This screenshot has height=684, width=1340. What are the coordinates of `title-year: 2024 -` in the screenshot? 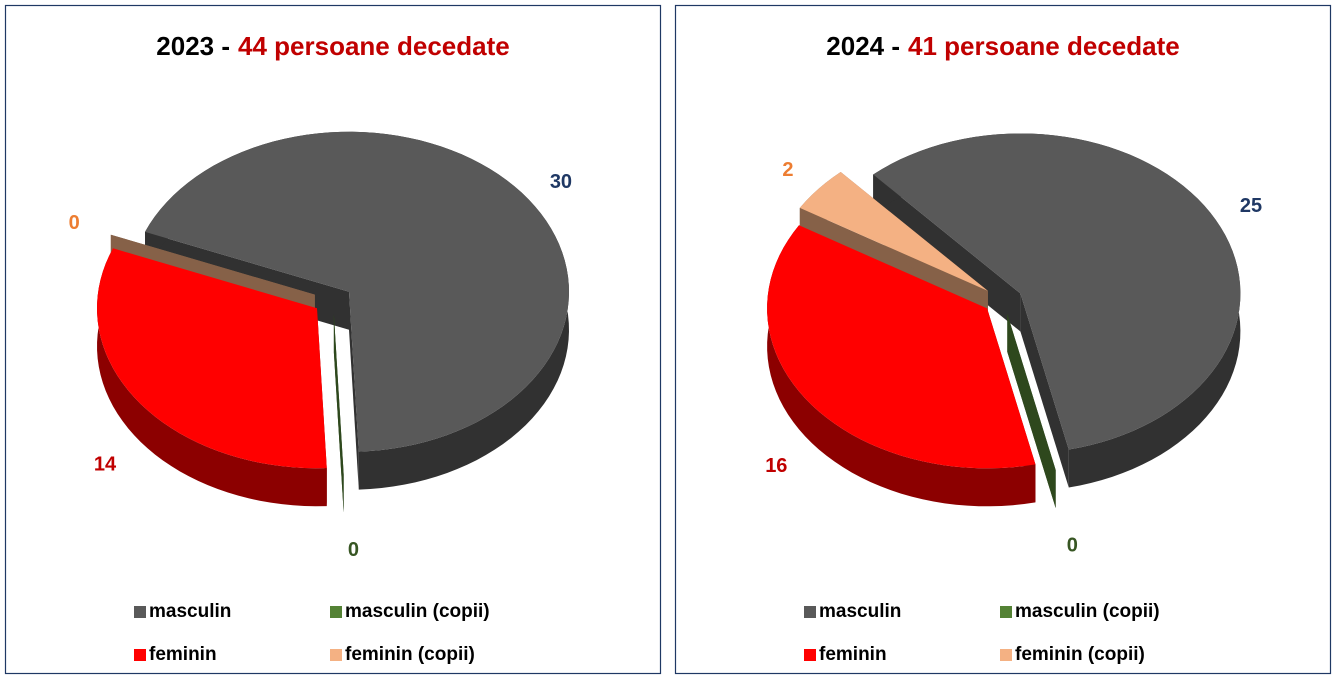 It's located at (863, 46).